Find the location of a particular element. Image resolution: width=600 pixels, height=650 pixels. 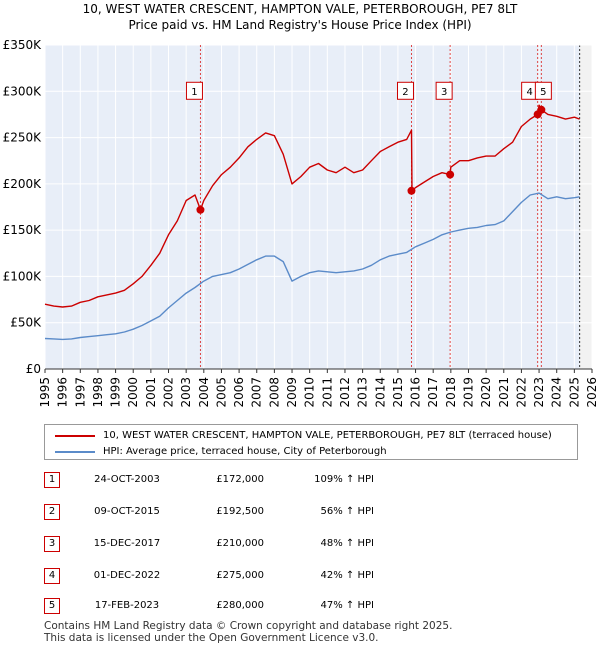

x-tick-label: 2021 is located at coordinates (504, 392).